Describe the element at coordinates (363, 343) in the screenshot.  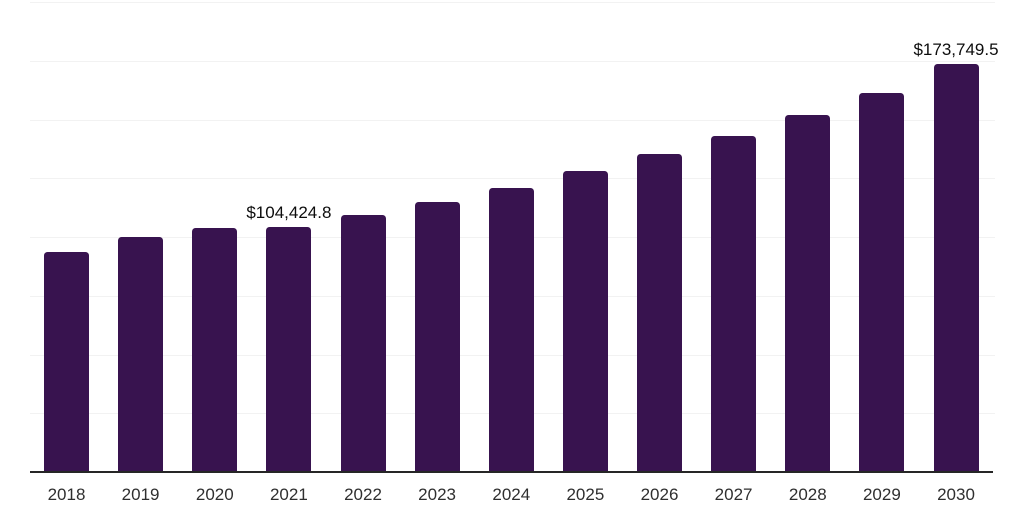
I see `bar-2022` at that location.